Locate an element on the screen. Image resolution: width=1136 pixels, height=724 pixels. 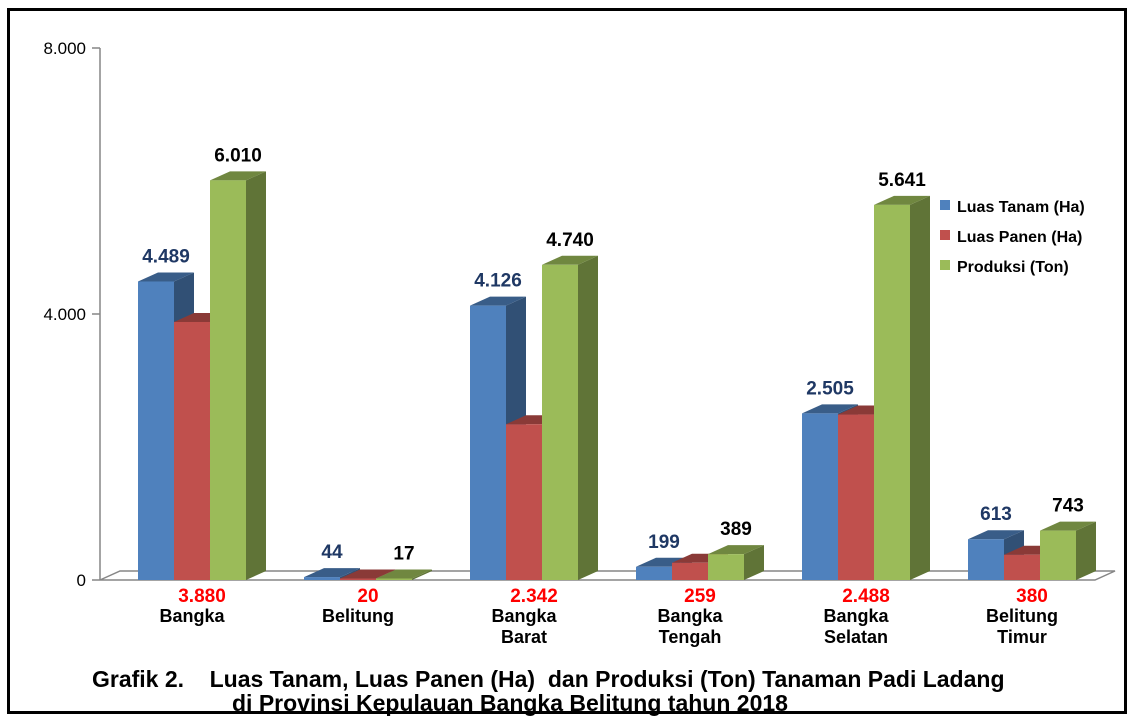
data-label-2-5: 743 is located at coordinates (1068, 506).